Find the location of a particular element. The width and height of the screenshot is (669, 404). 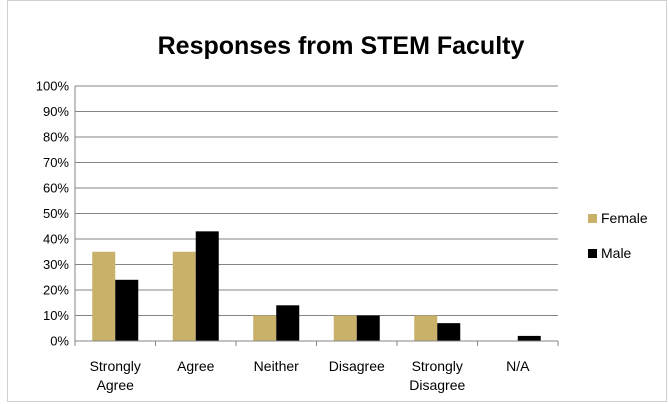

y-tick-label: 100% is located at coordinates (53, 86).